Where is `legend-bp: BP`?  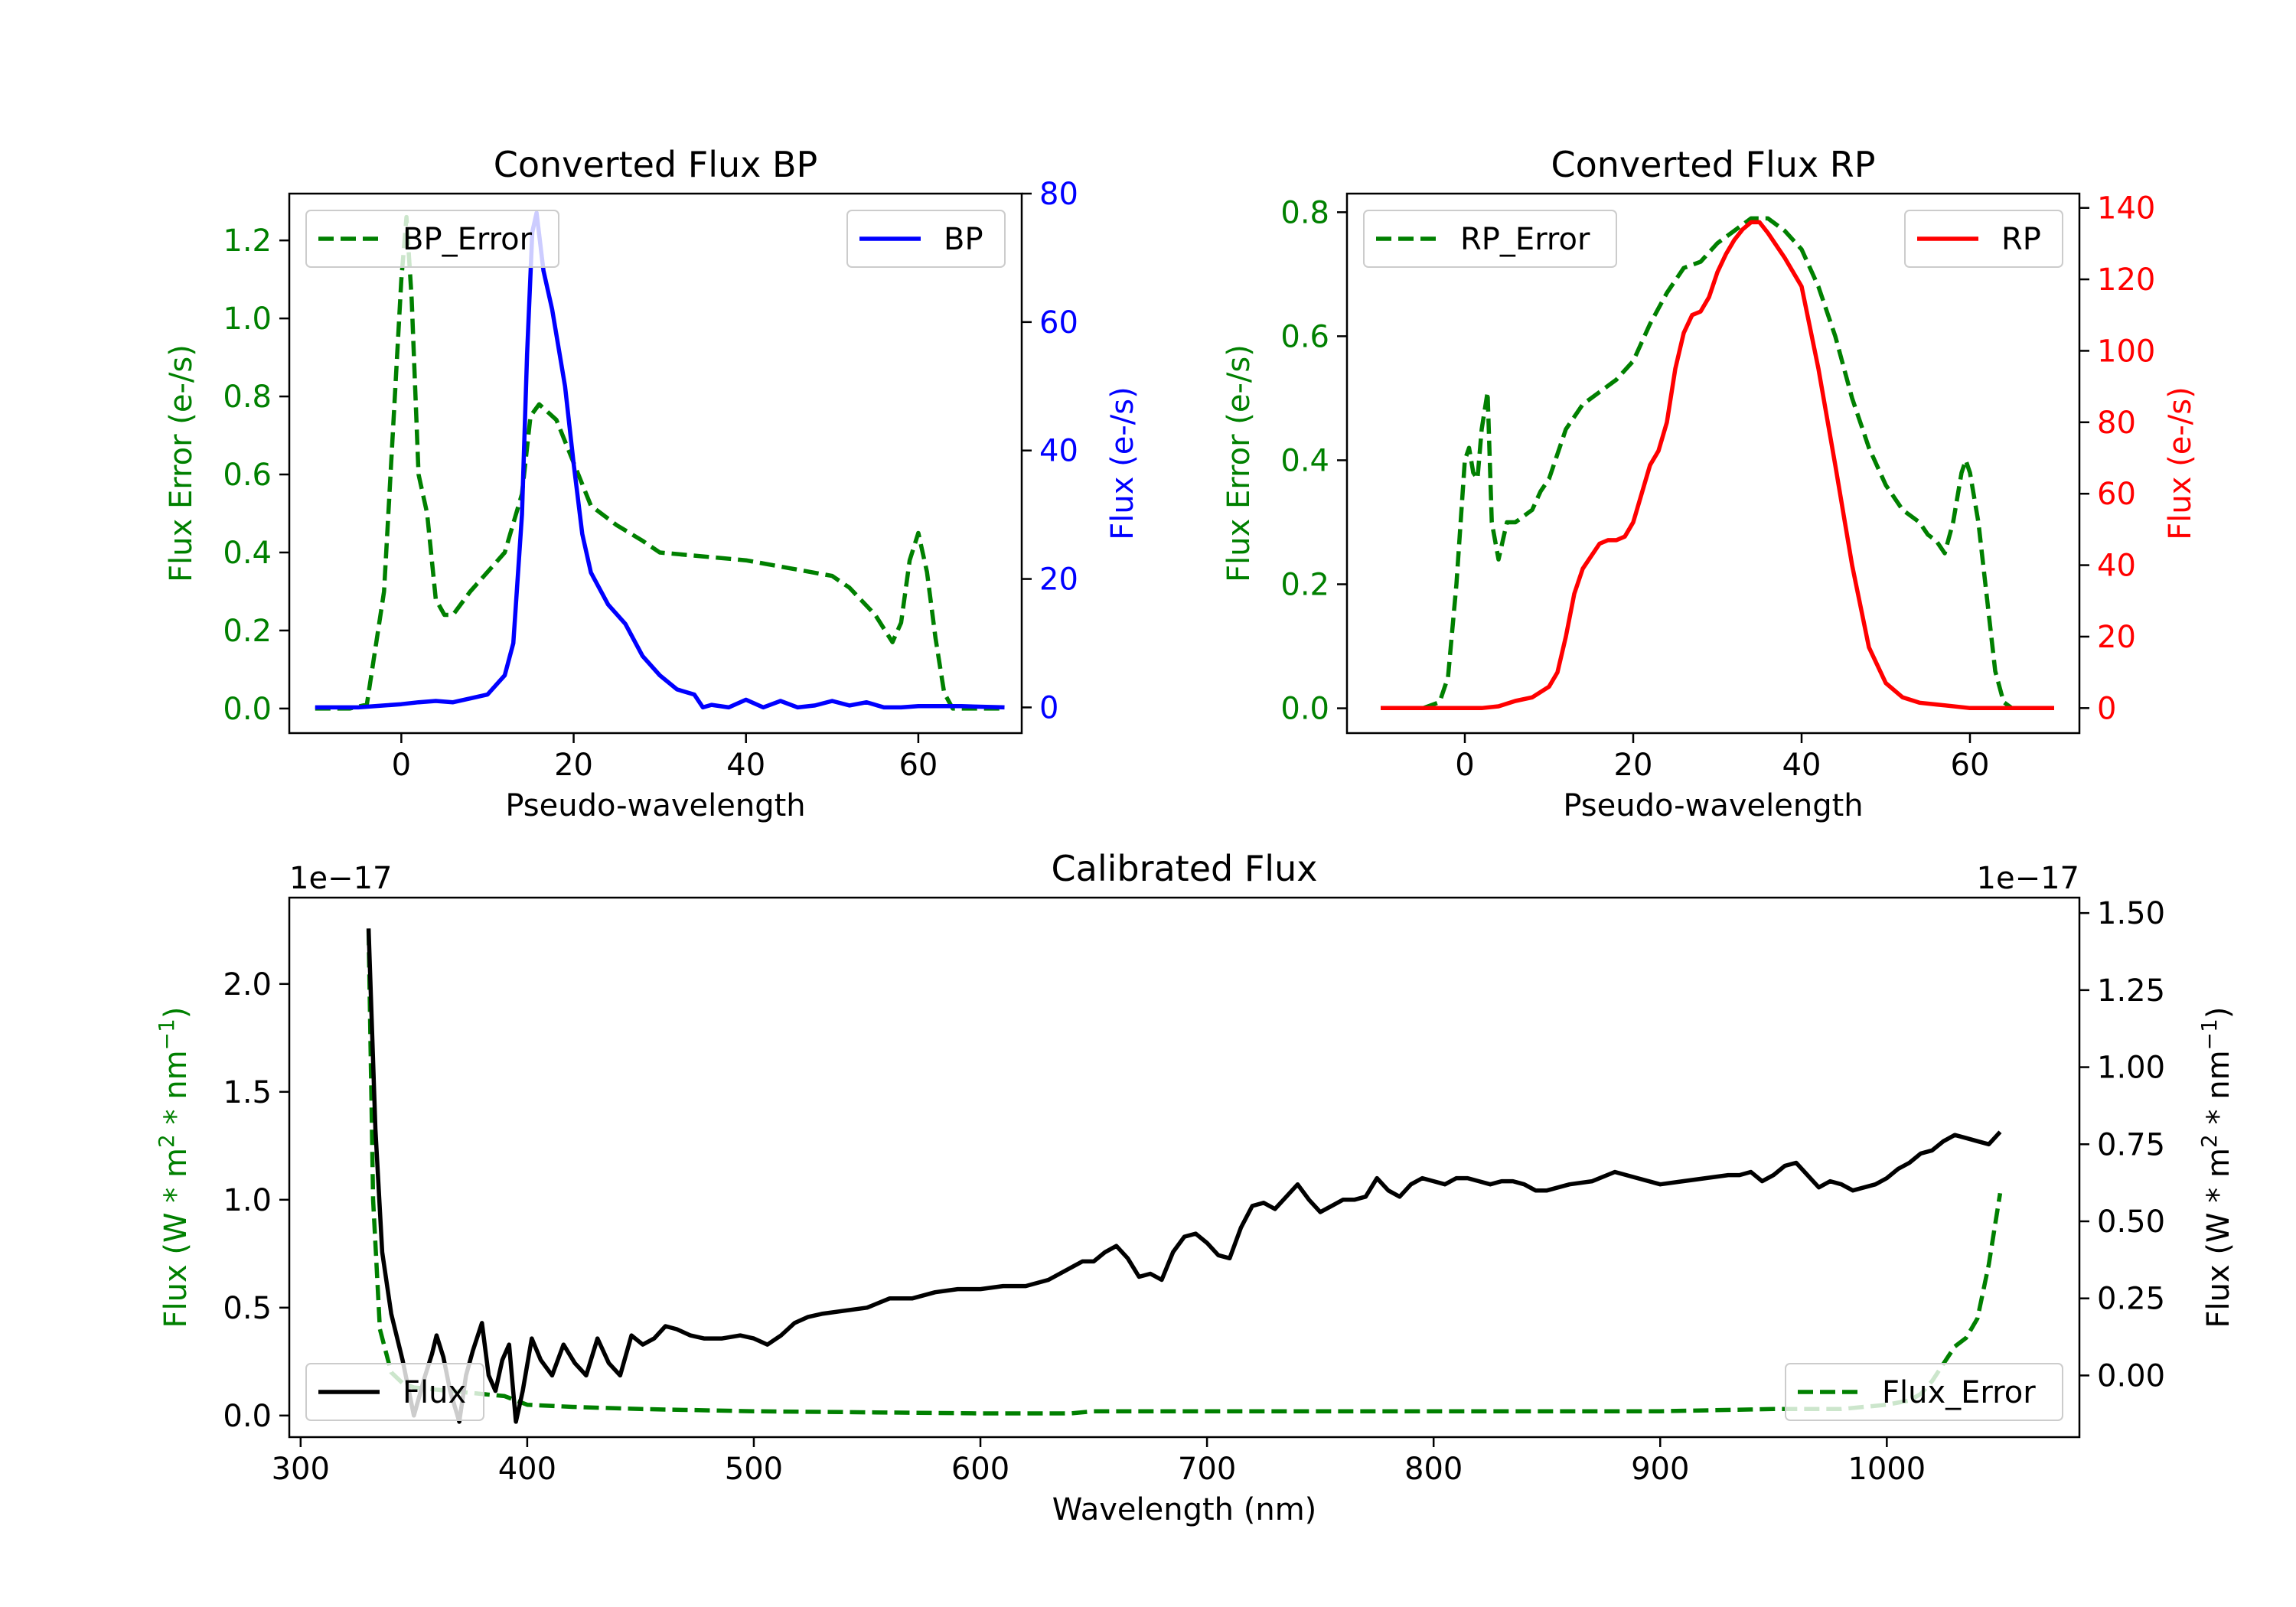
legend-bp: BP is located at coordinates (926, 239).